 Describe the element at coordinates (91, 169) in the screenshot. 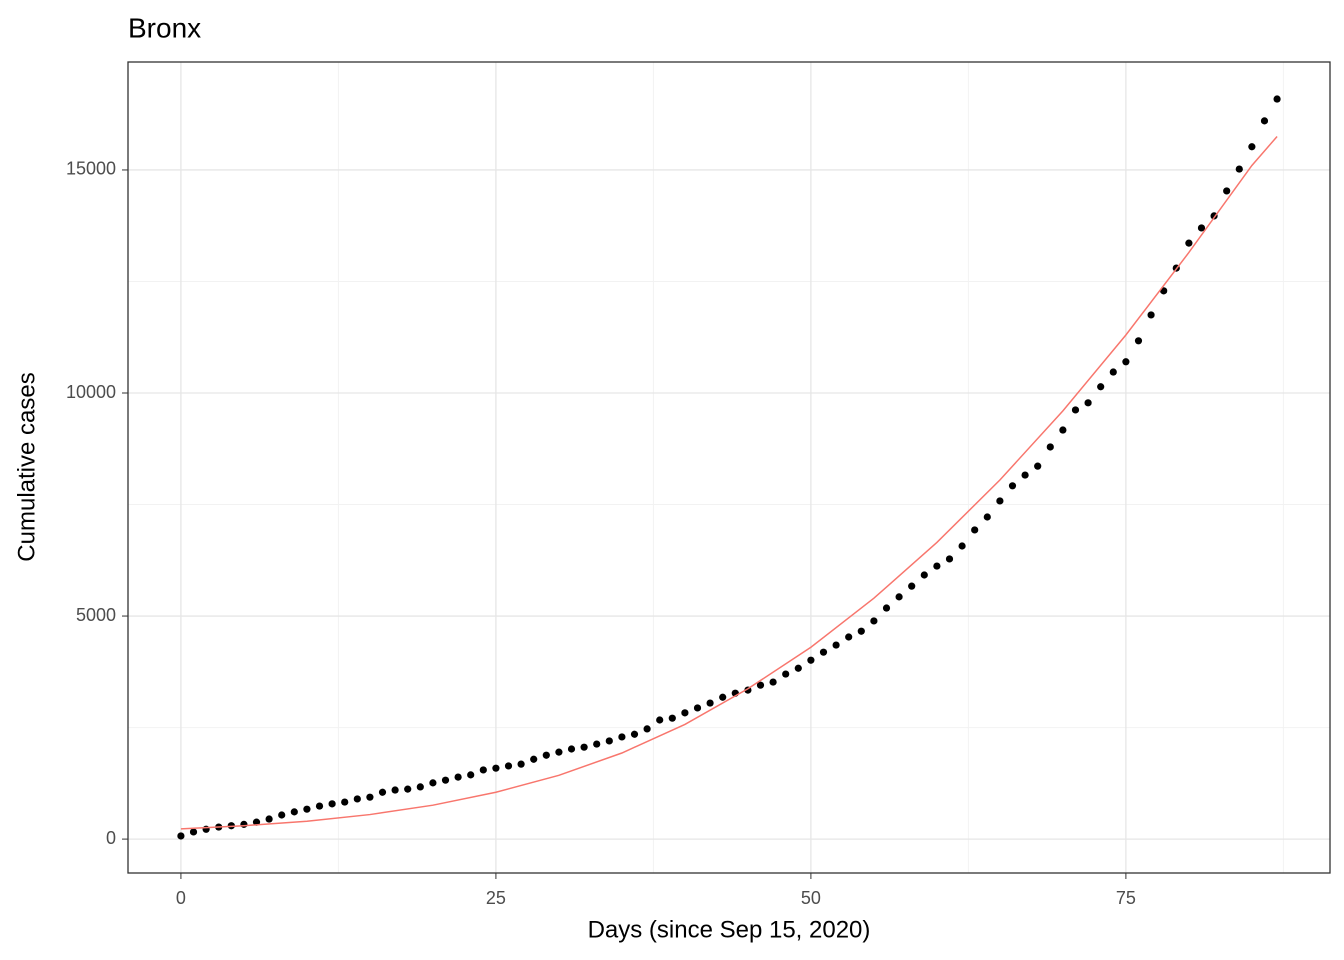

I see `y-tick-label: 15000` at that location.